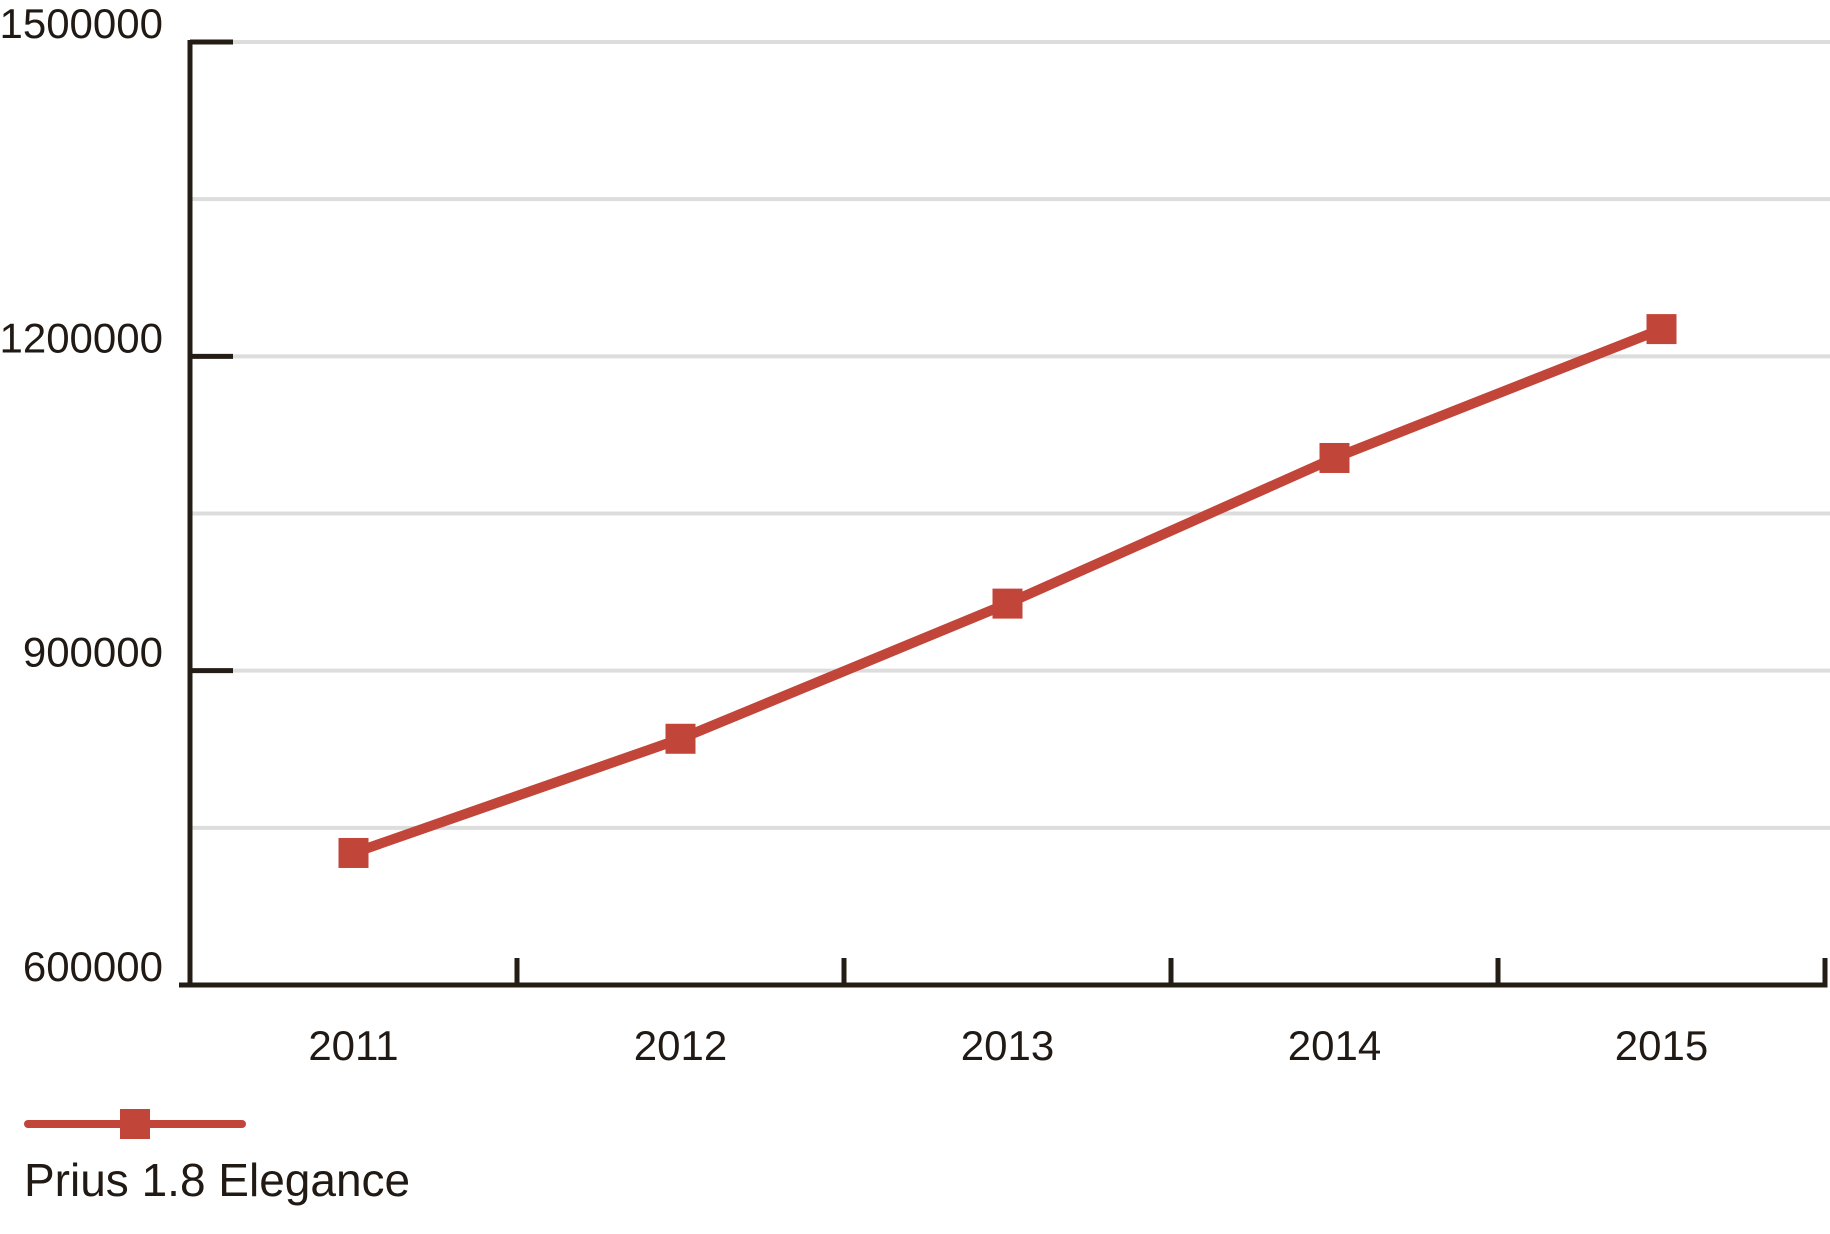  I want to click on legend-label: Prius 1.8 Elegance, so click(217, 1180).